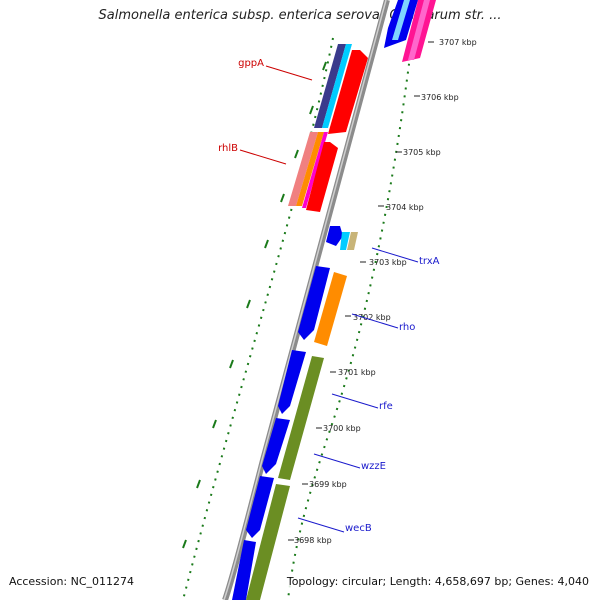  What do you see at coordinates (313, 540) in the screenshot?
I see `tick-label: 3698 kbp` at bounding box center [313, 540].